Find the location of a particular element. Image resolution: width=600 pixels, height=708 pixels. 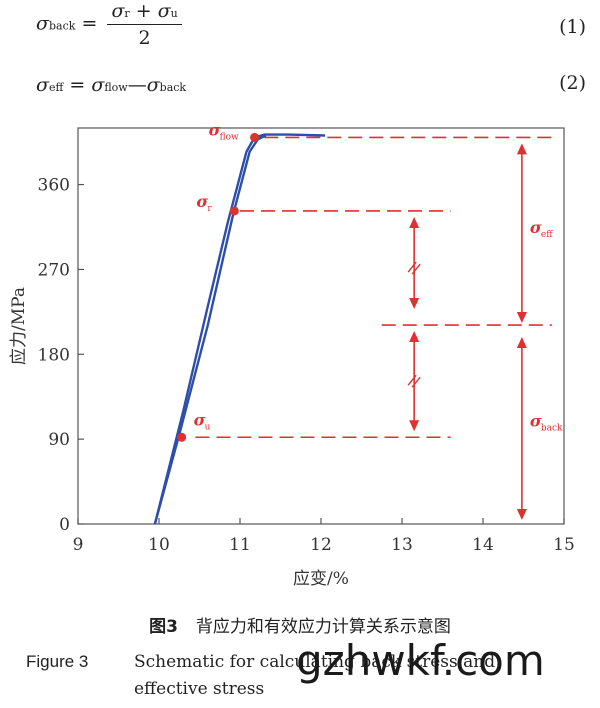

eq1-numerator: σr + σu is located at coordinates (144, 12).